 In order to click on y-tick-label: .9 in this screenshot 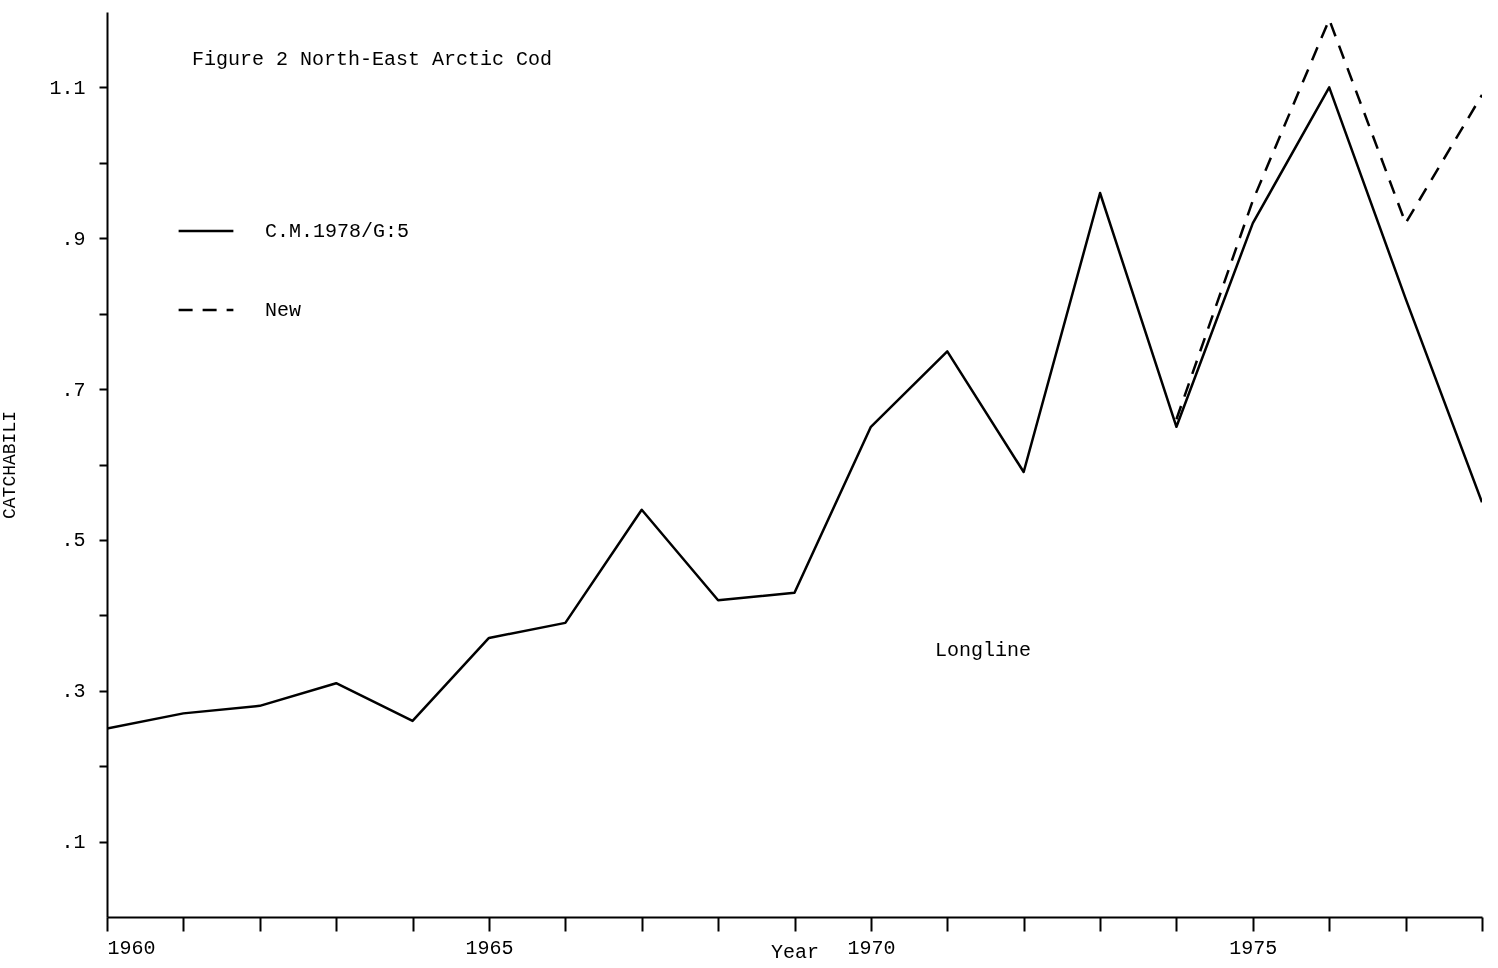, I will do `click(73, 239)`.